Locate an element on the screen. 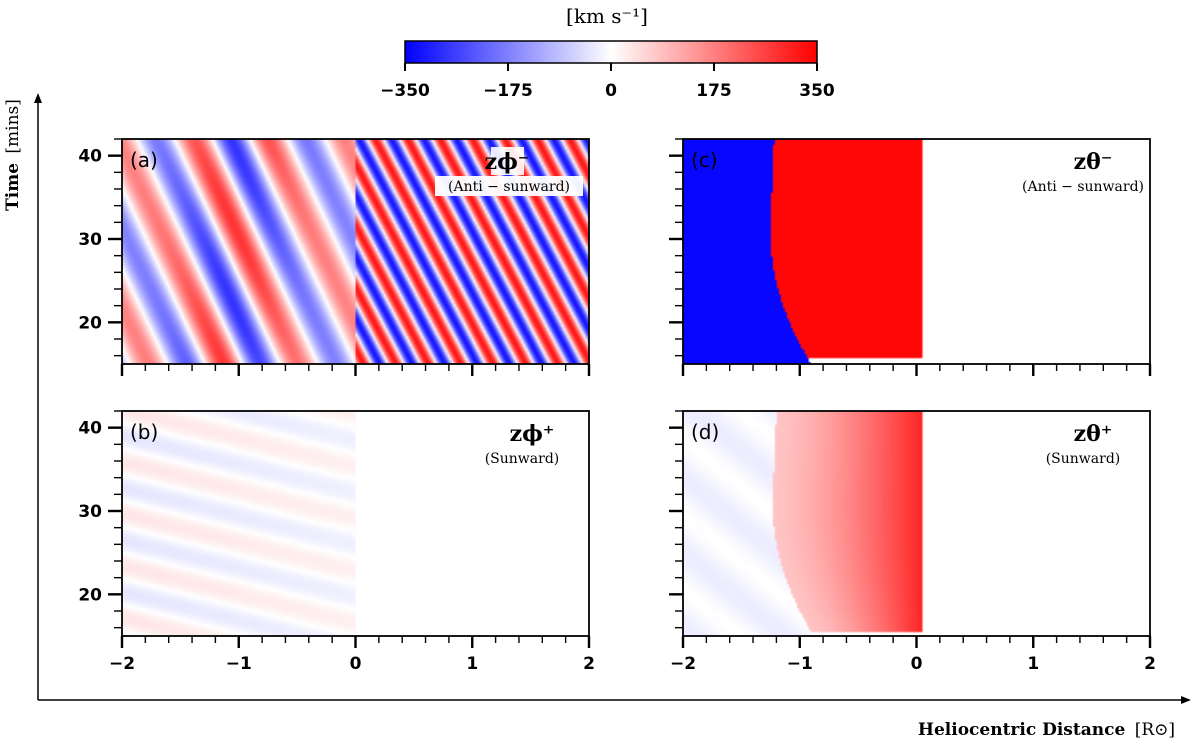 This screenshot has height=741, width=1200. colorbar-tick-label: −350 is located at coordinates (405, 91).